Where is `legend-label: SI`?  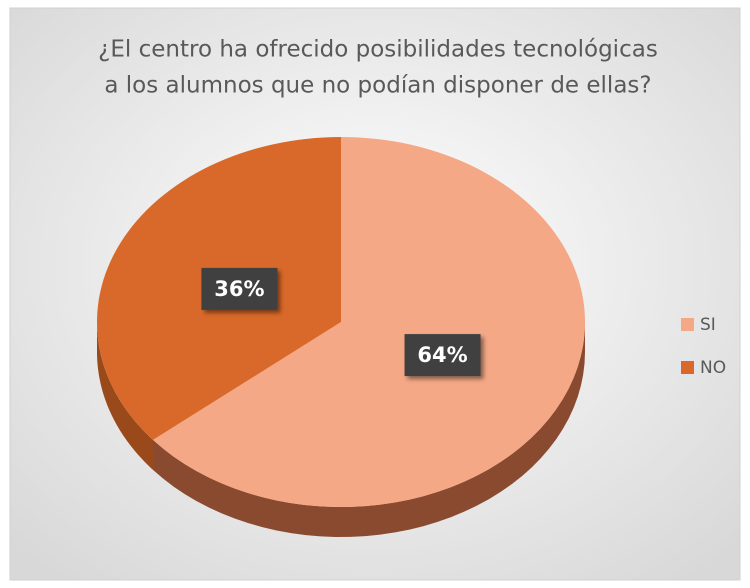
legend-label: SI is located at coordinates (708, 325).